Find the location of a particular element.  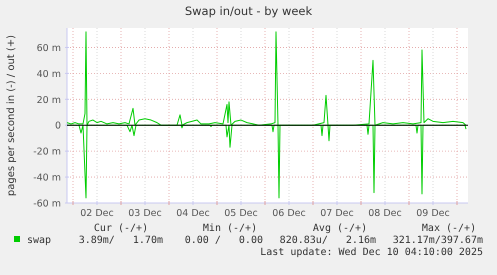

x-tick-label: 04 Dec is located at coordinates (193, 213).